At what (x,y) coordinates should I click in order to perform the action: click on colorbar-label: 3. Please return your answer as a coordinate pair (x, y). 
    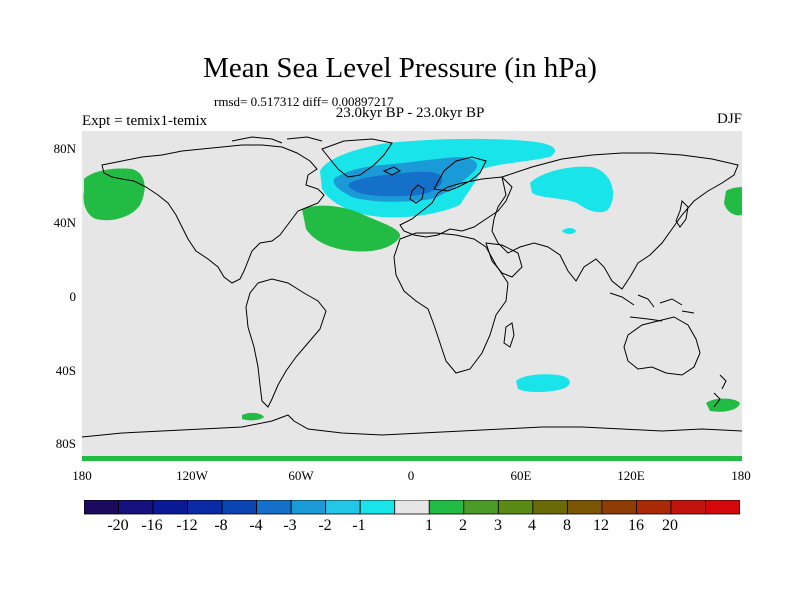
    Looking at the image, I should click on (498, 525).